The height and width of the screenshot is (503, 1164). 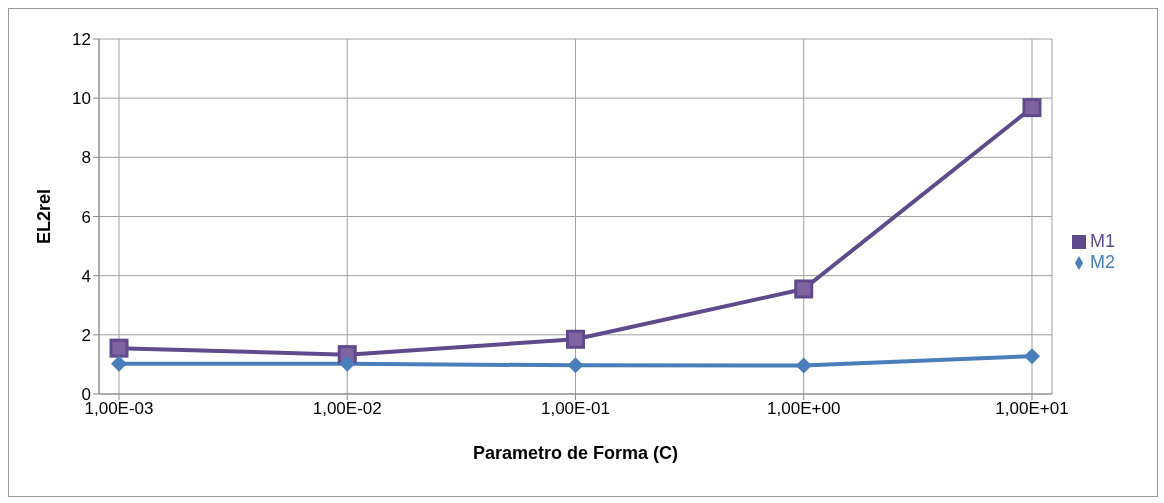 I want to click on legend-label: M1, so click(x=1102, y=240).